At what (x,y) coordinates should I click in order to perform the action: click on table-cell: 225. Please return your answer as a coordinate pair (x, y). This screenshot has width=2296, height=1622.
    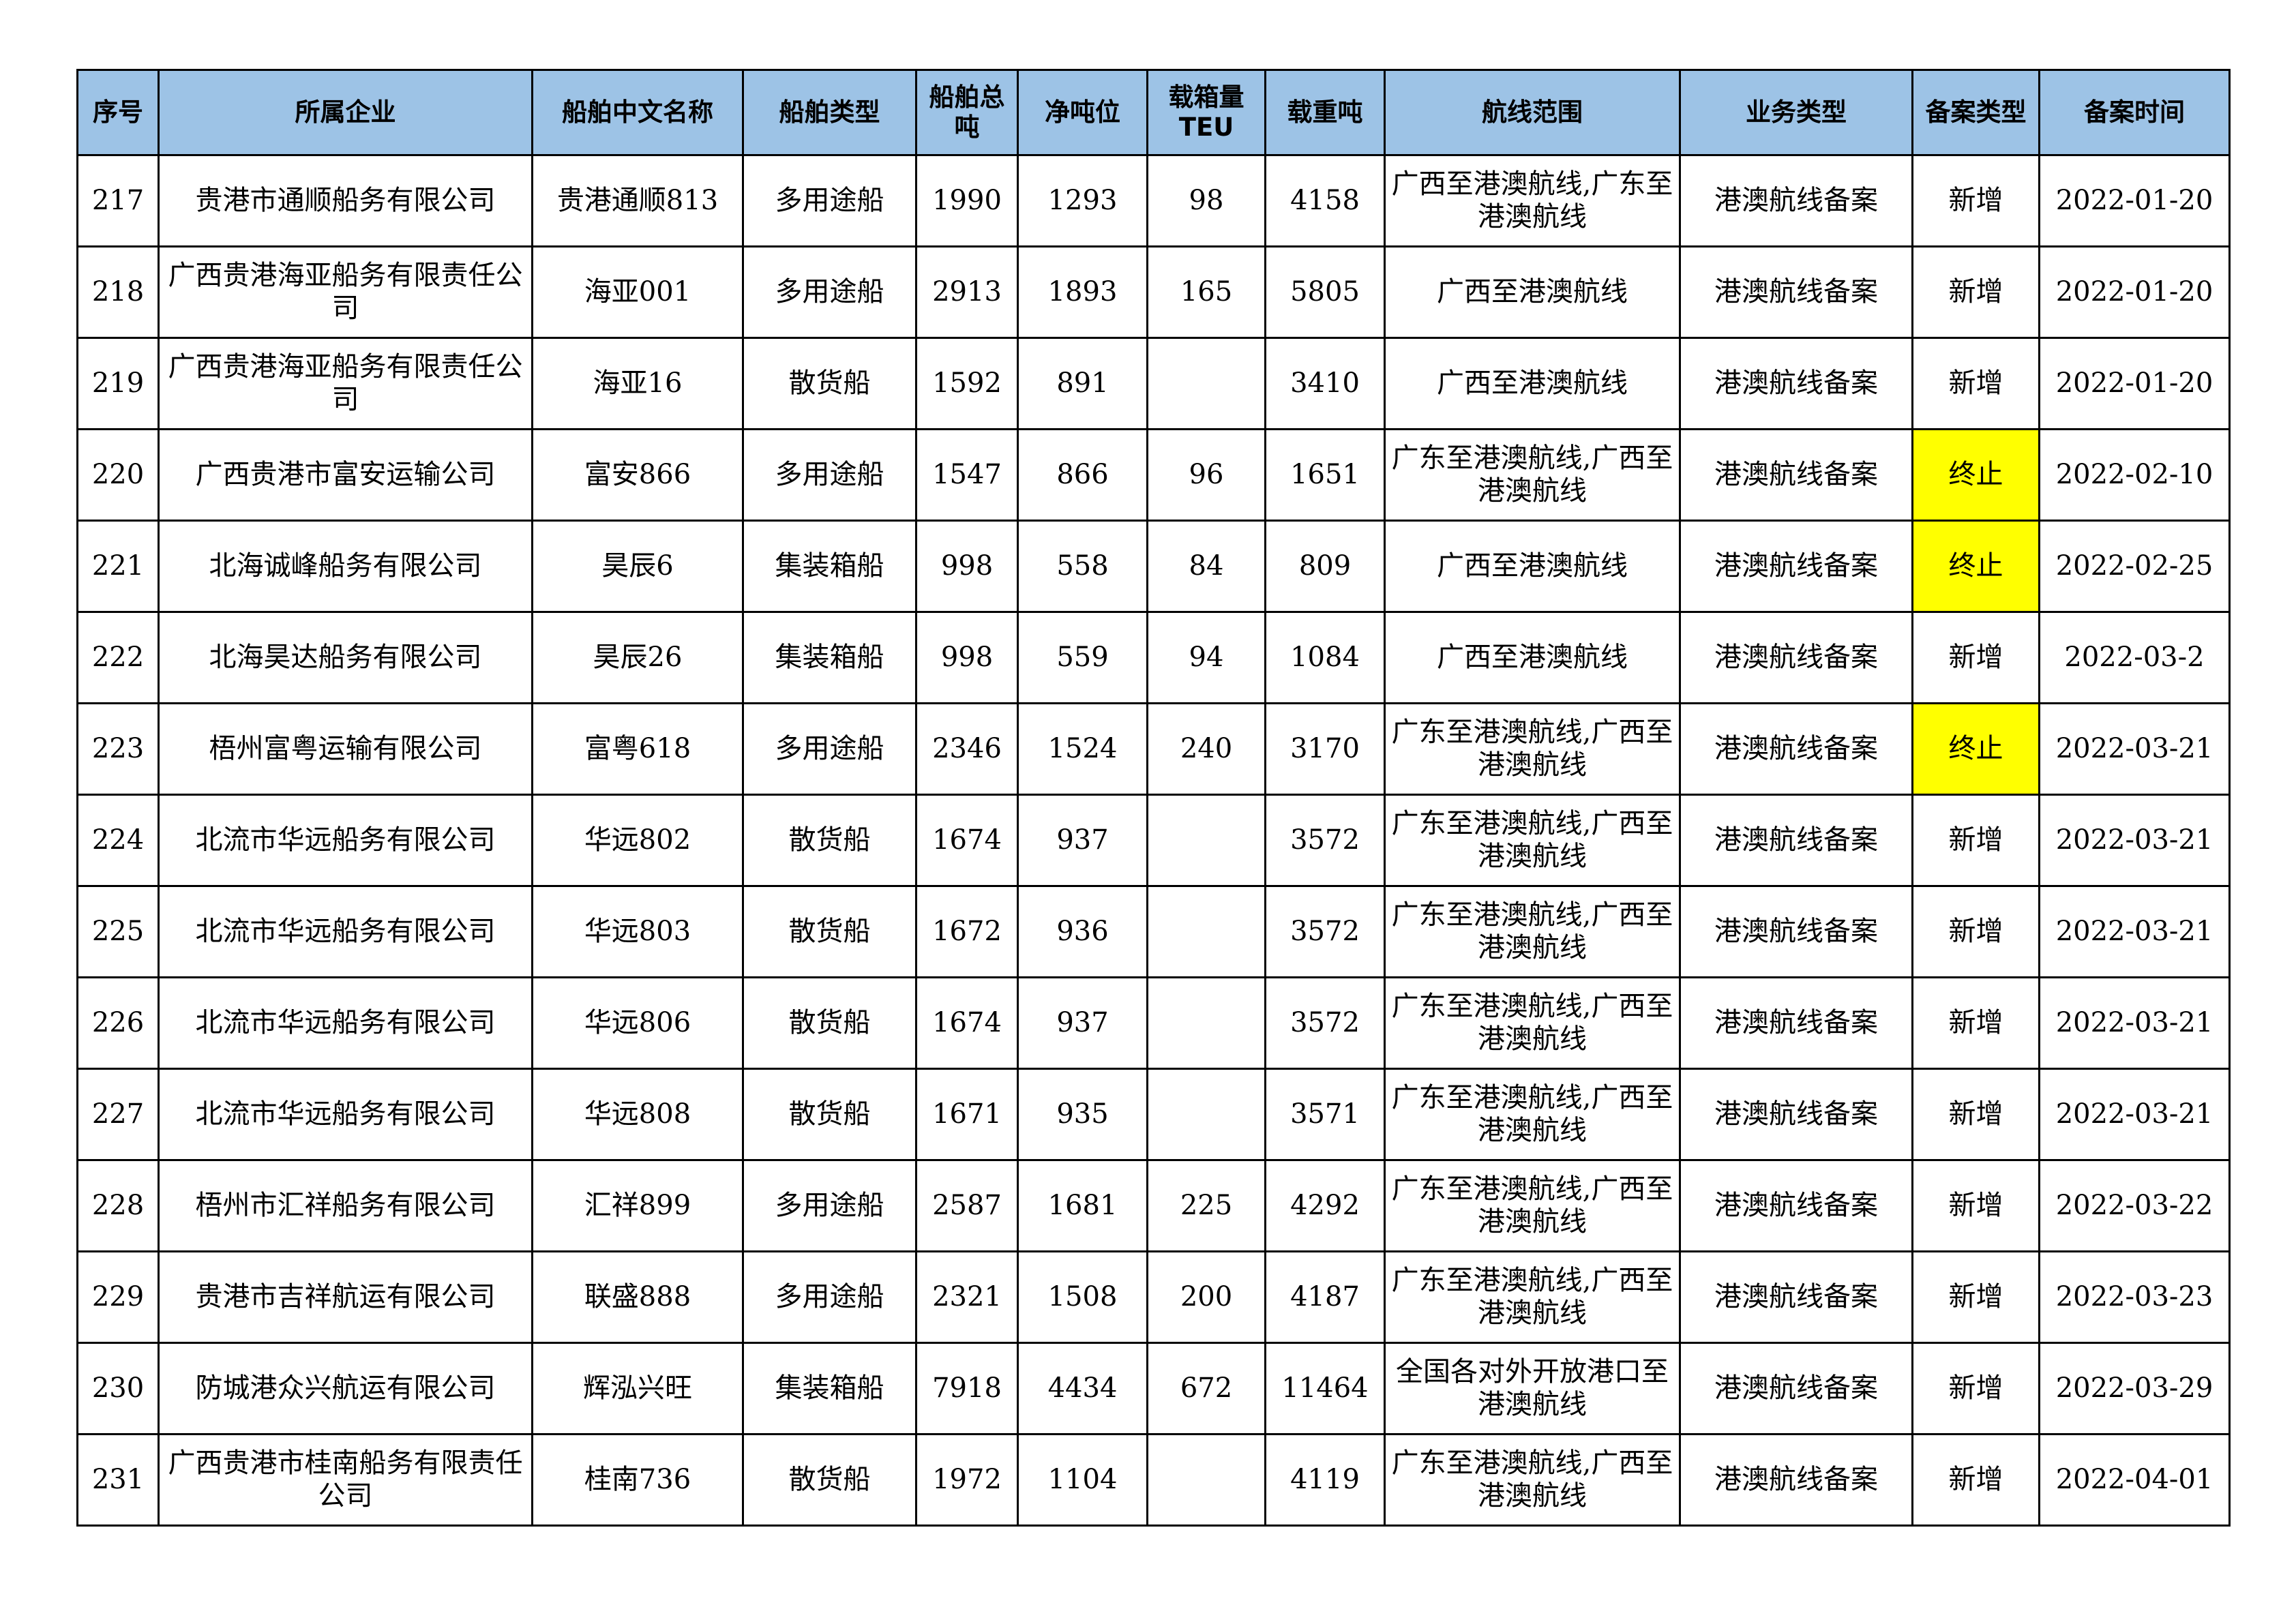
    Looking at the image, I should click on (1206, 1205).